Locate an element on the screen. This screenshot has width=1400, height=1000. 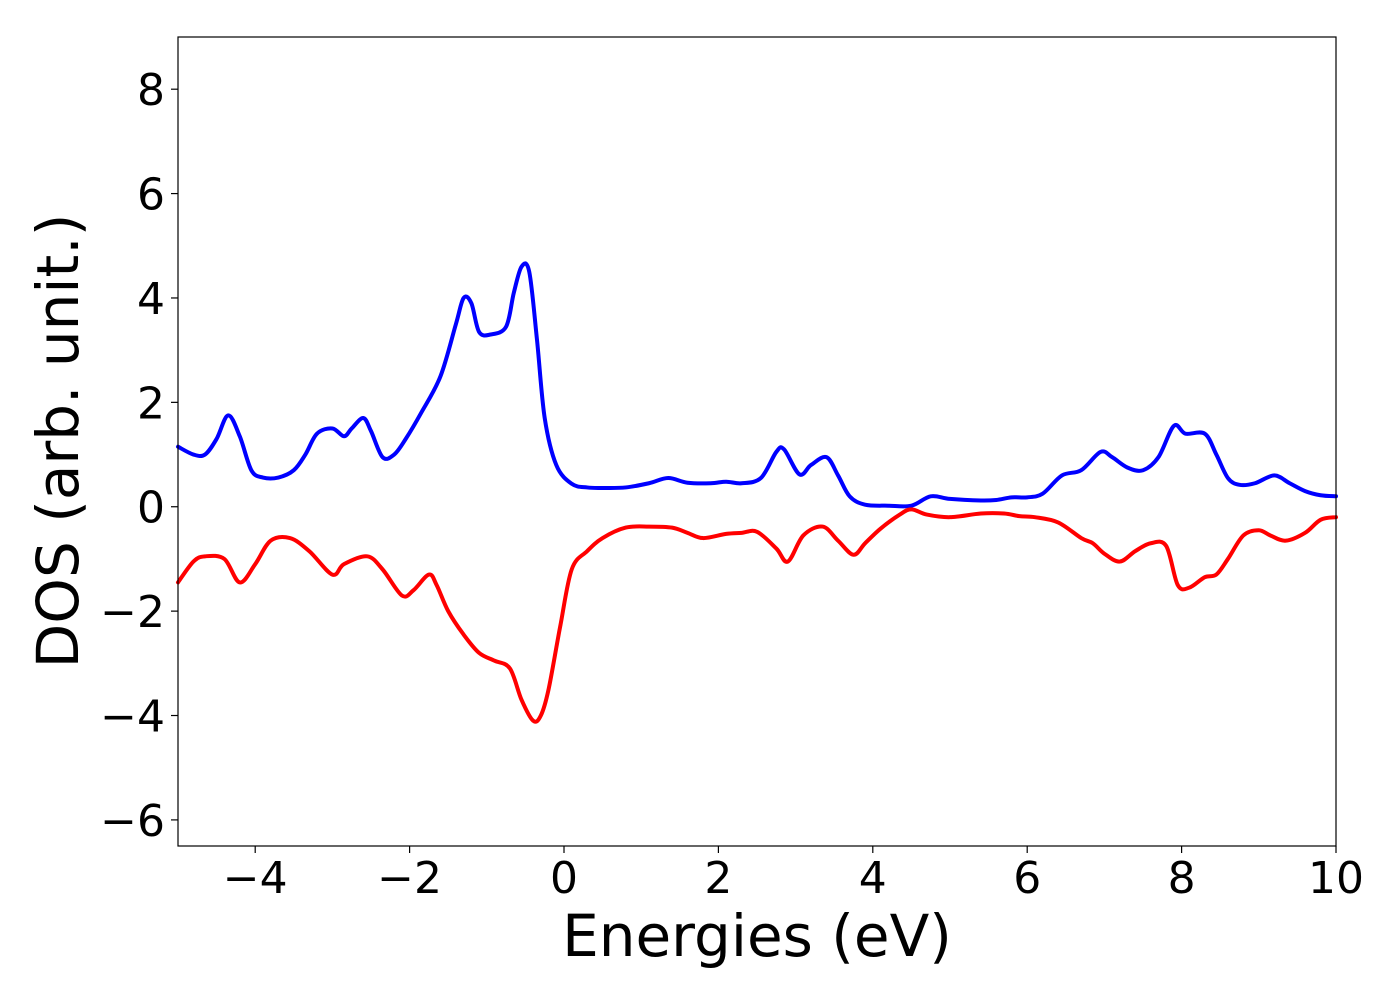
x-tick-label: 10 is located at coordinates (1336, 878).